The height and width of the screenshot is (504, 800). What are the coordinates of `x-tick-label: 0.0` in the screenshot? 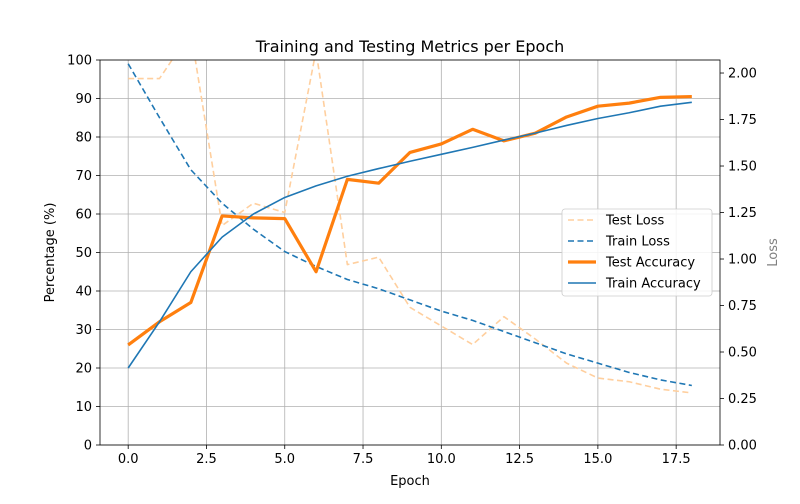 It's located at (128, 459).